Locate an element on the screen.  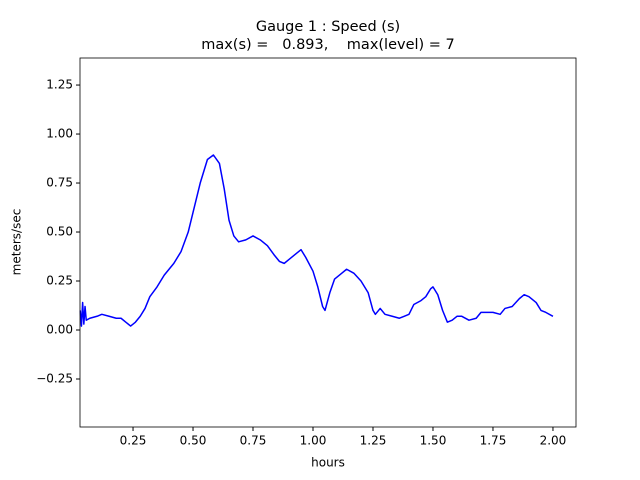
x-tick-label: 1.25 is located at coordinates (373, 441).